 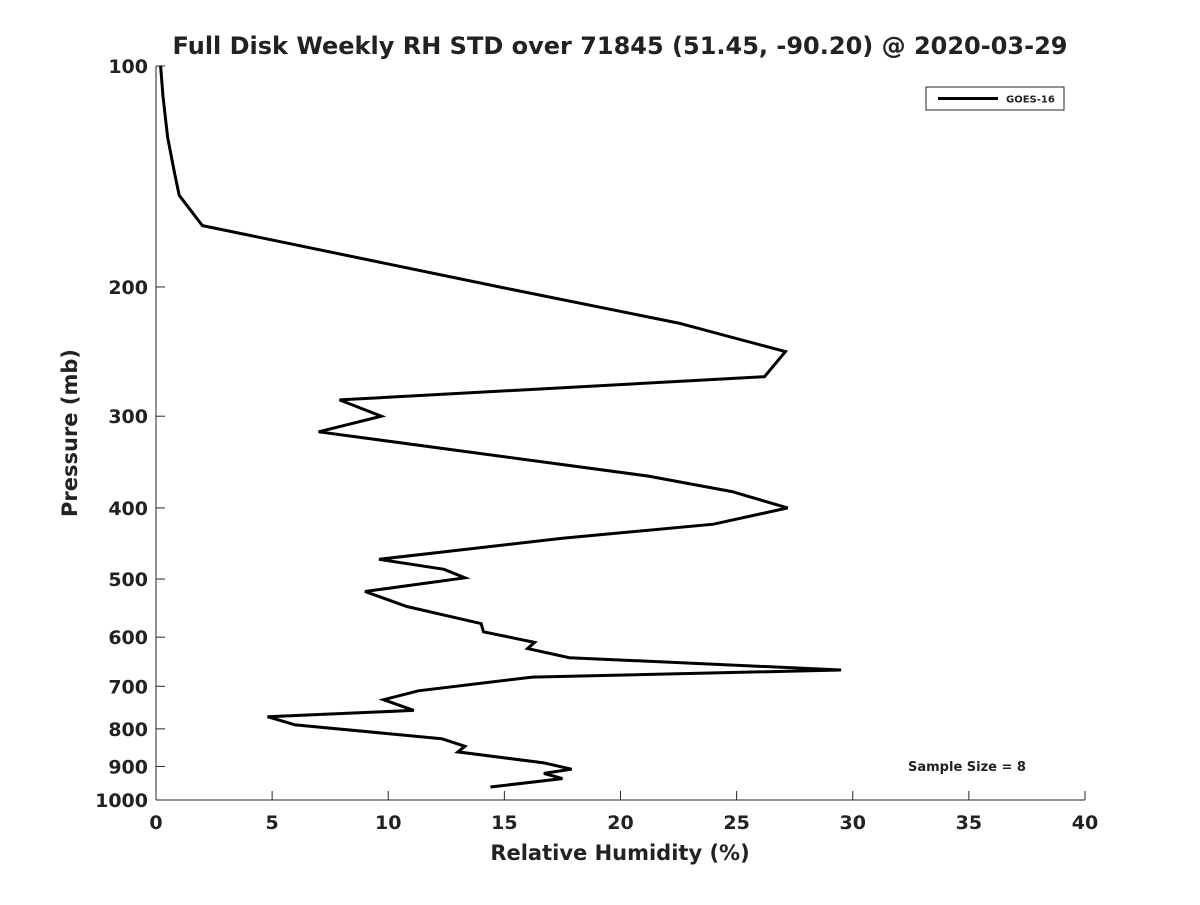 I want to click on x-axis-label: Relative Humidity (%), so click(x=619, y=853).